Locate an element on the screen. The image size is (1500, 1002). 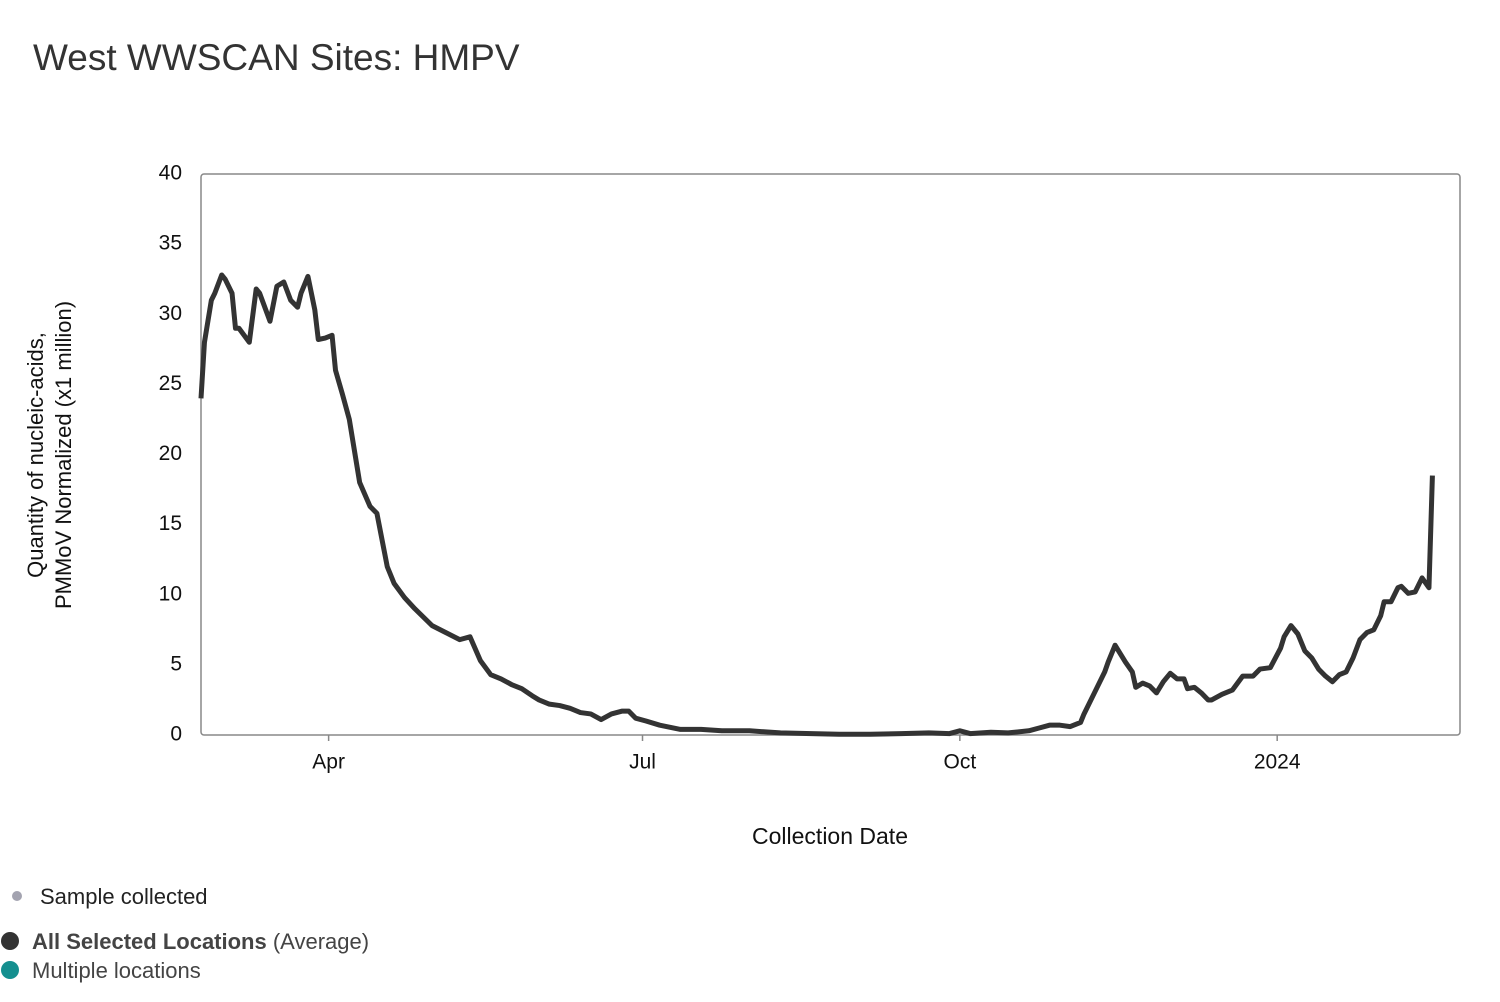
y-tick-label: 5 is located at coordinates (176, 663).